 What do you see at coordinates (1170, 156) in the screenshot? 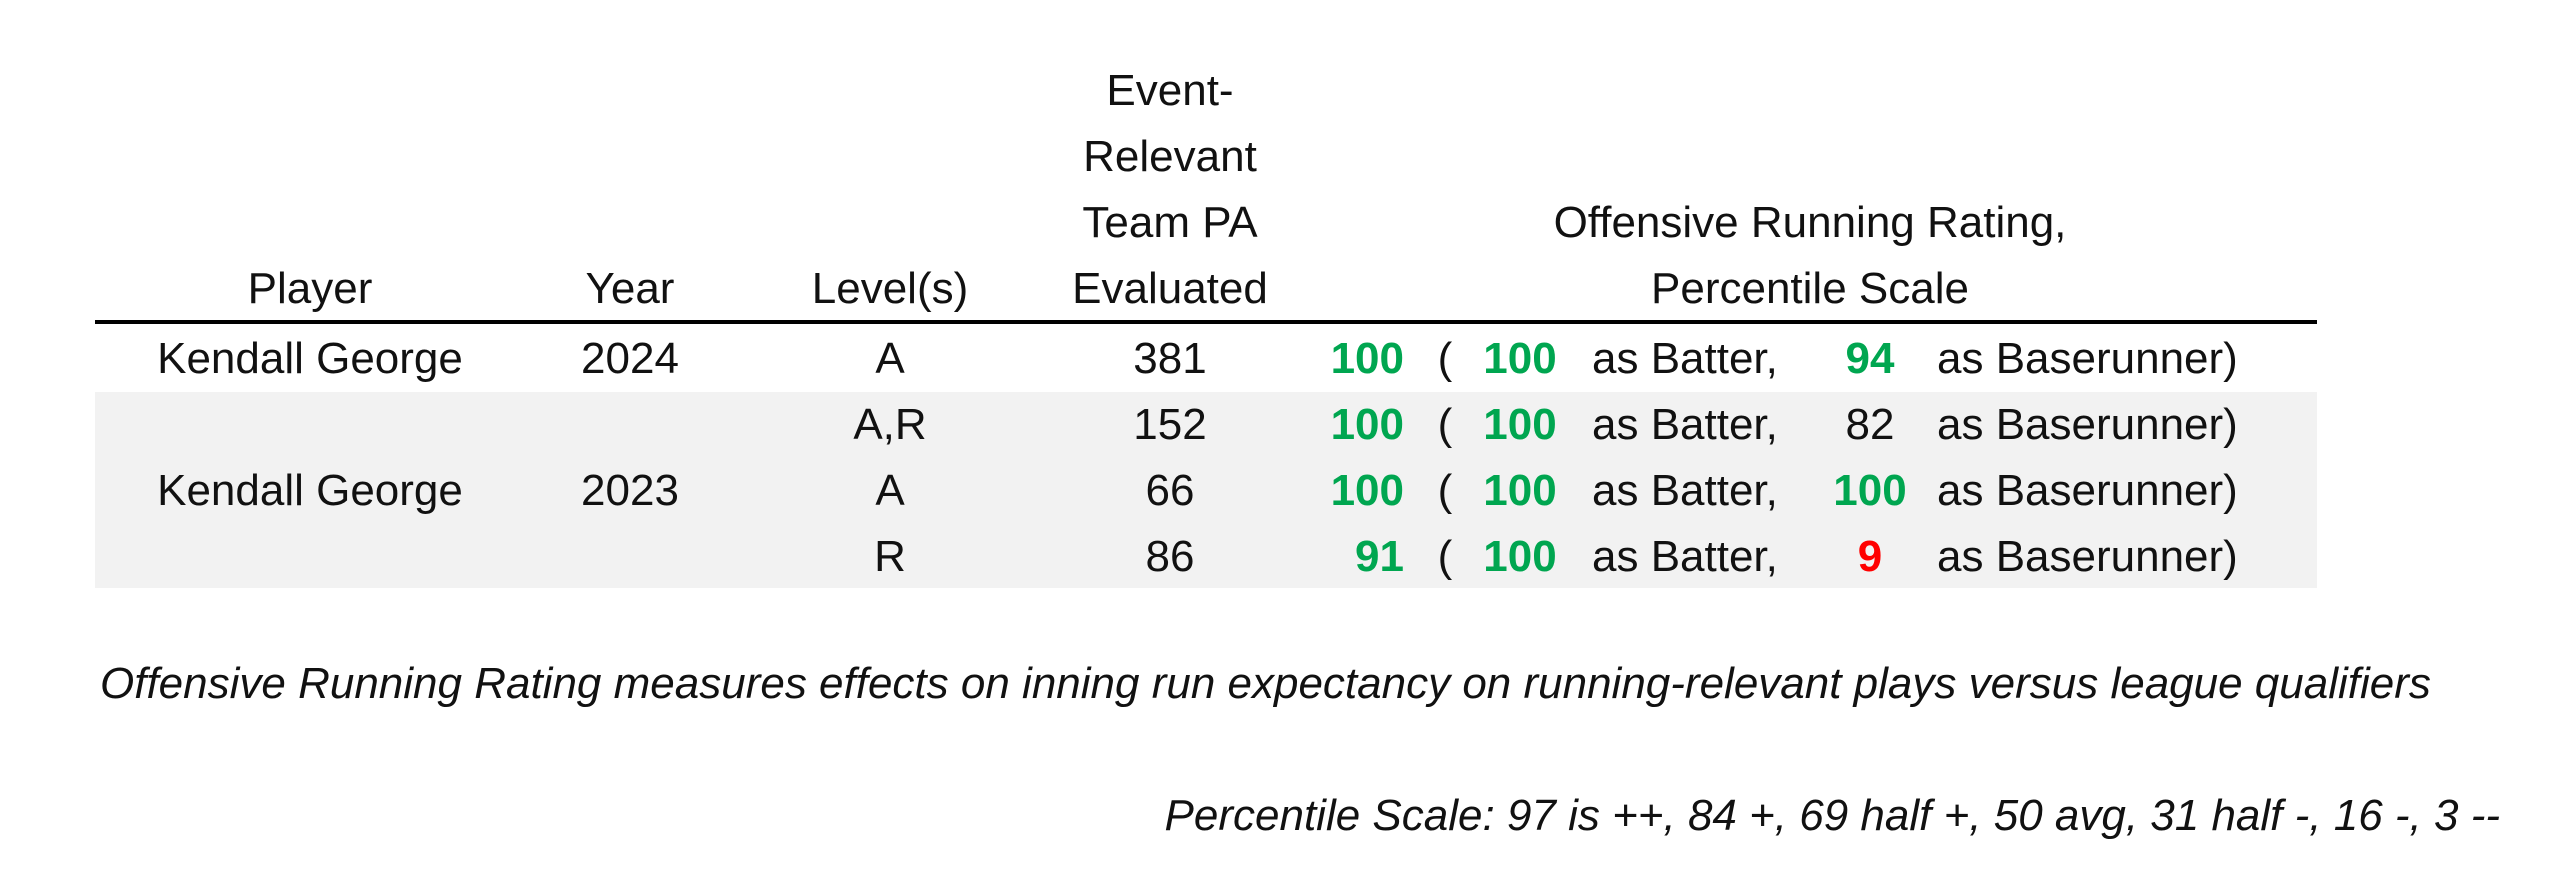
I see `header-pa-line-2: Relevant` at bounding box center [1170, 156].